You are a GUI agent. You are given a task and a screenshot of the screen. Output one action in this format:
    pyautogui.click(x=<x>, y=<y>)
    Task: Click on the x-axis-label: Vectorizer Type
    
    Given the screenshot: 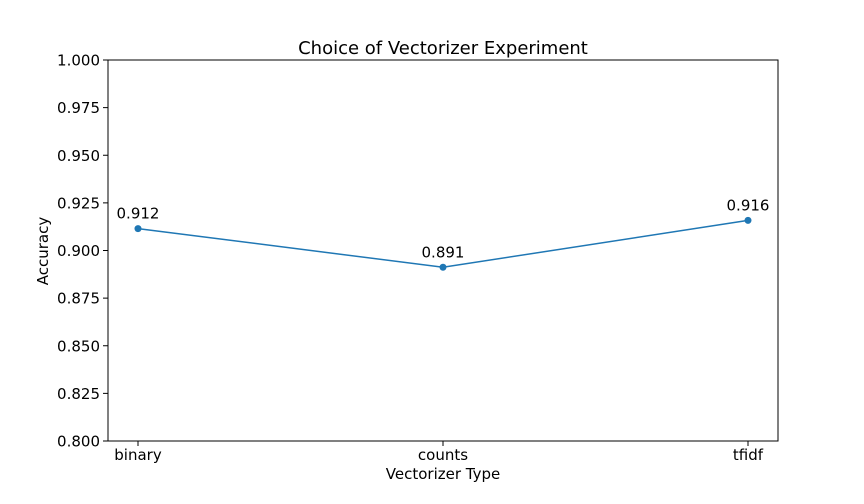 What is the action you would take?
    pyautogui.click(x=443, y=474)
    